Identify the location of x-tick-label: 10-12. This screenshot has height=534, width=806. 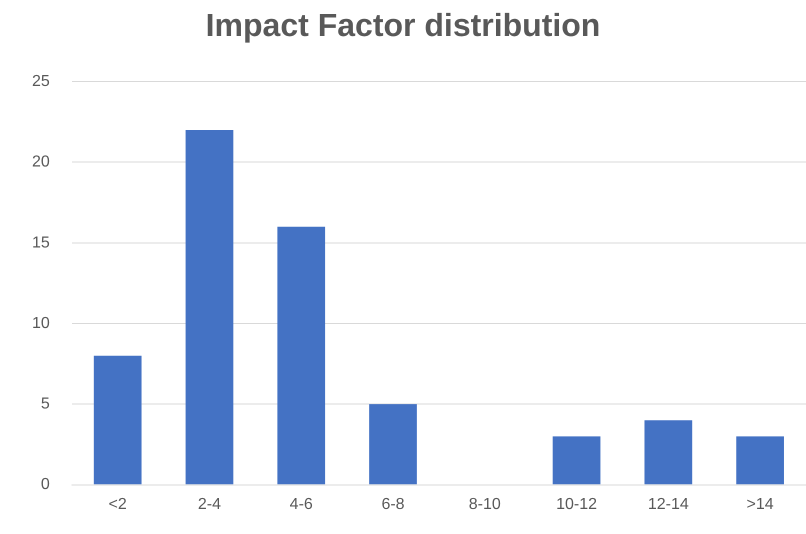
(577, 504).